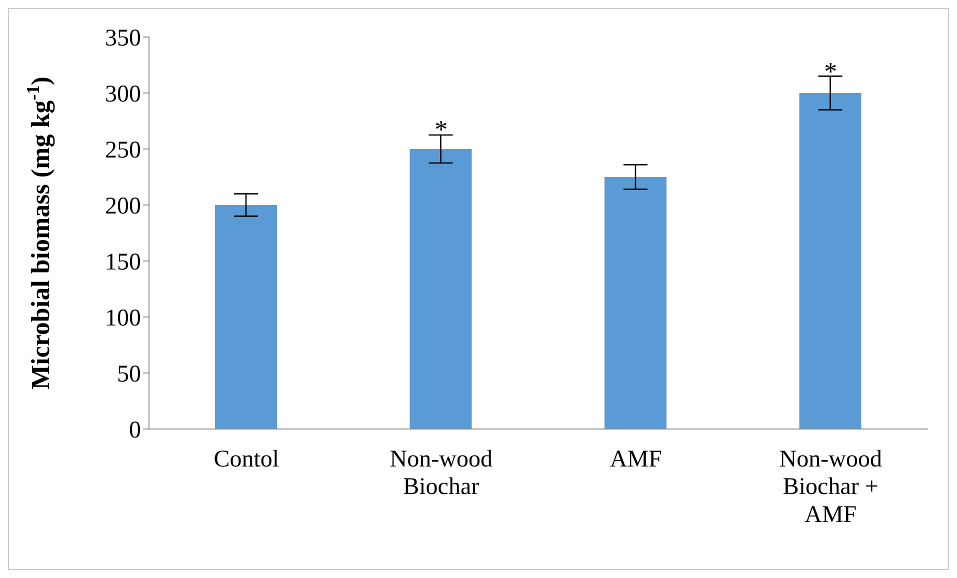 This screenshot has width=957, height=578. Describe the element at coordinates (441, 473) in the screenshot. I see `x-tick-label: Non-wood Biochar` at that location.